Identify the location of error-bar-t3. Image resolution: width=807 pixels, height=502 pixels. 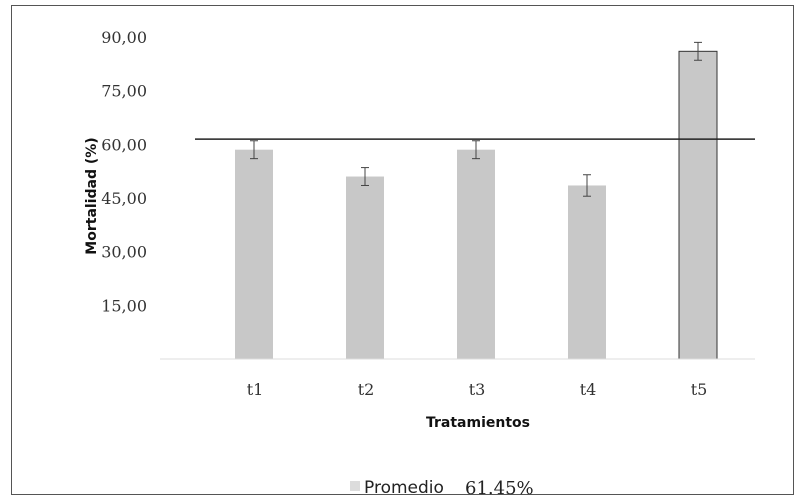
(476, 150).